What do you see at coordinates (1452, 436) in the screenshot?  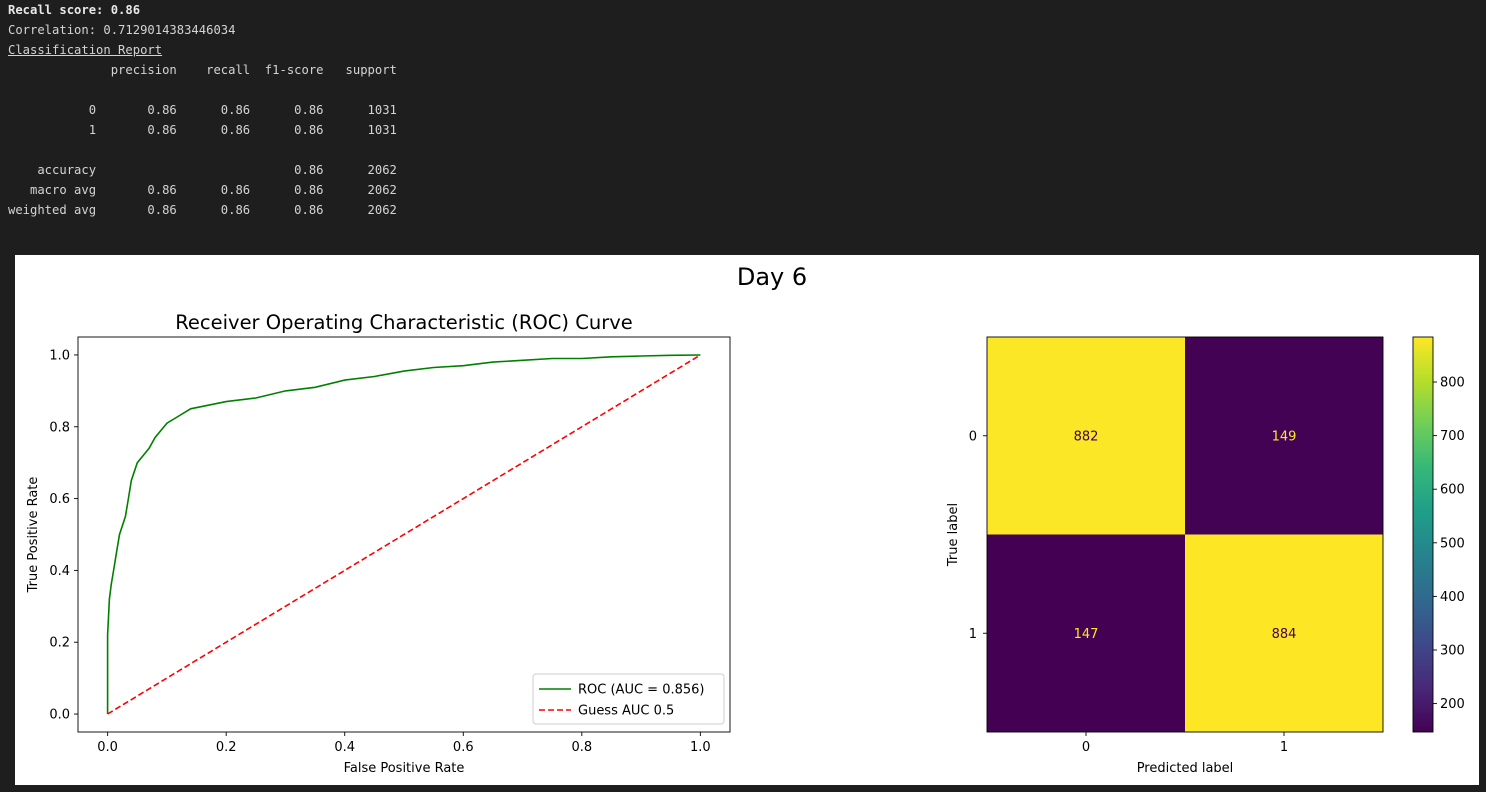 I see `colorbar-tick-label: 700` at bounding box center [1452, 436].